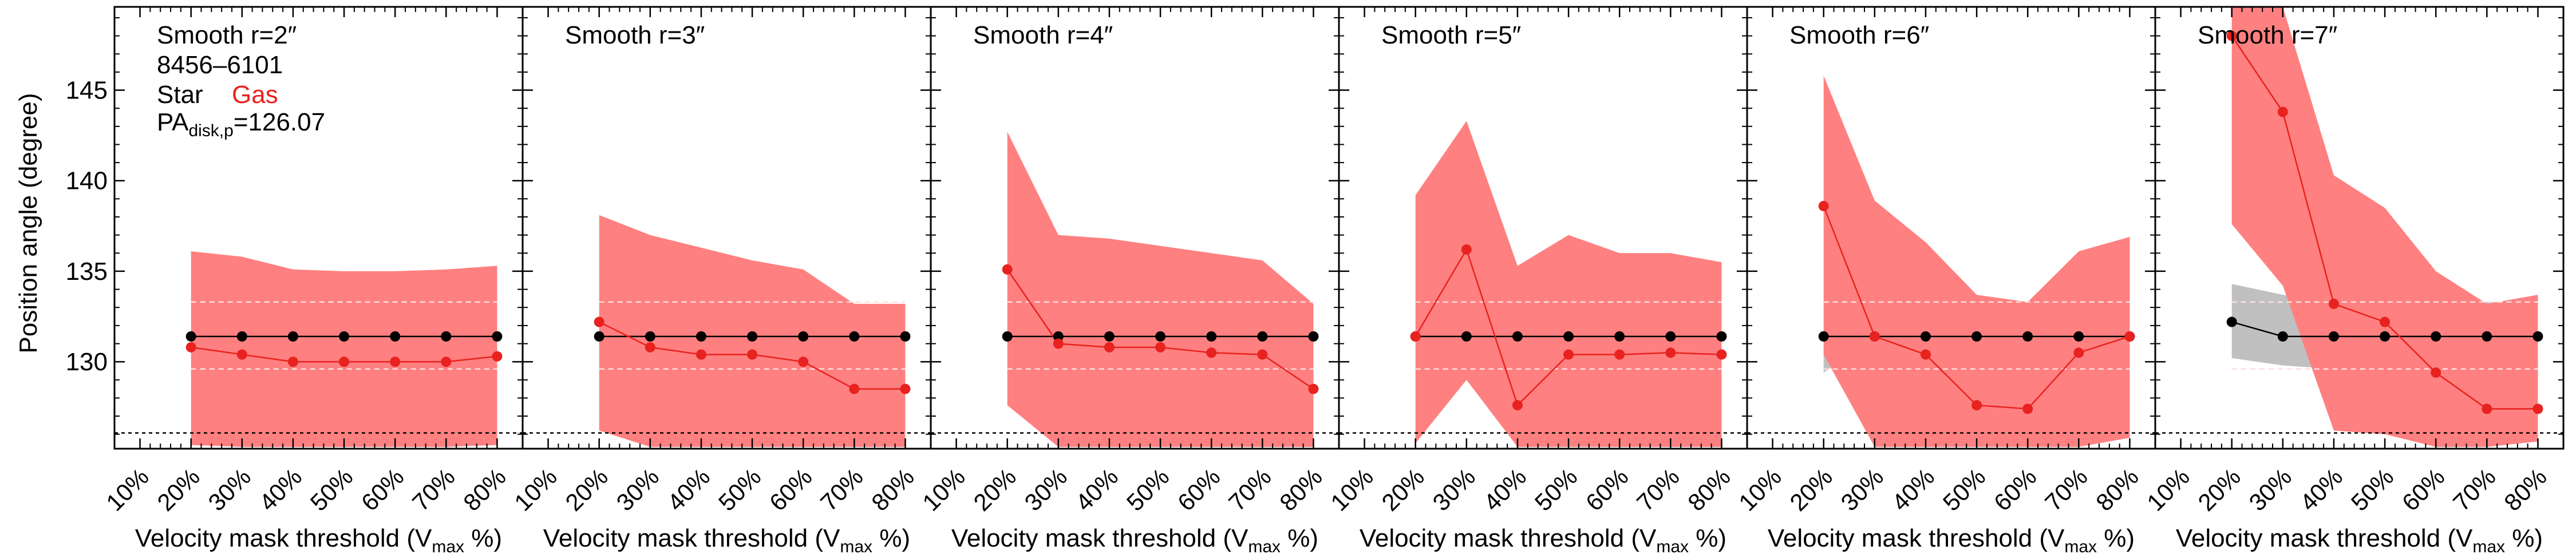  I want to click on y-tick-label: 140, so click(87, 181).